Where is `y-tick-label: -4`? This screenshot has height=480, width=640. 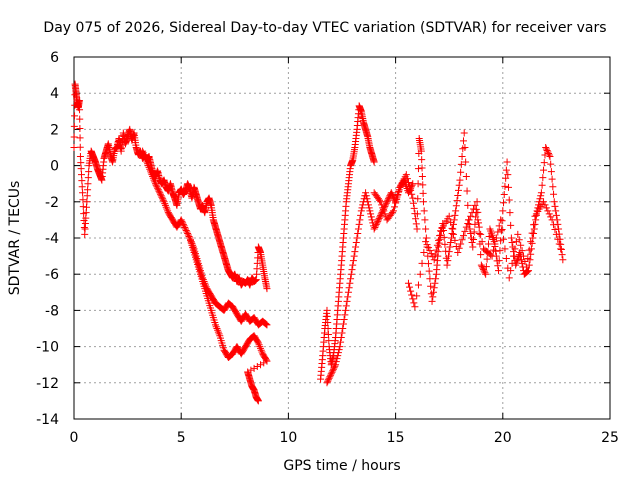
y-tick-label: -4 is located at coordinates (52, 239).